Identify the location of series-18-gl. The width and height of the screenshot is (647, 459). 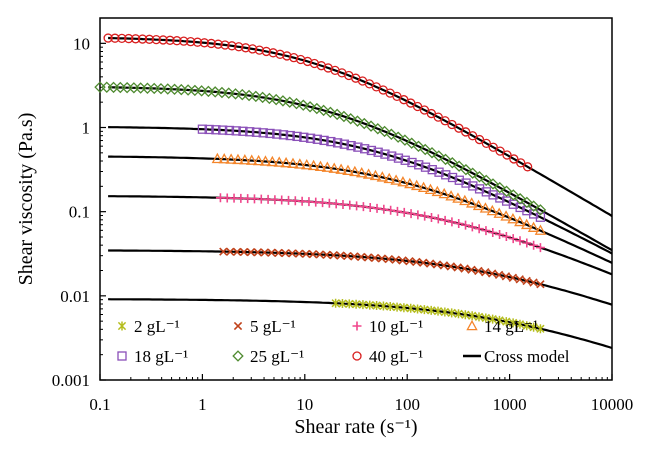
(371, 173).